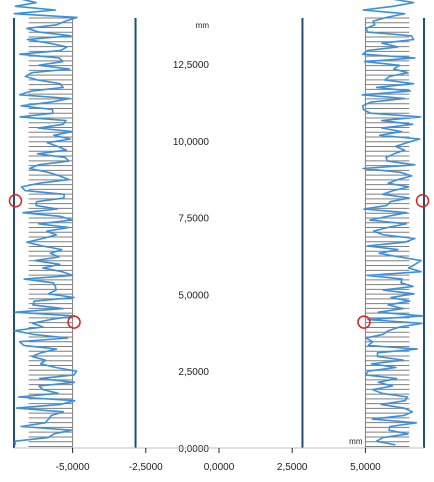 This screenshot has height=482, width=434. I want to click on x-unit-label: mm, so click(356, 441).